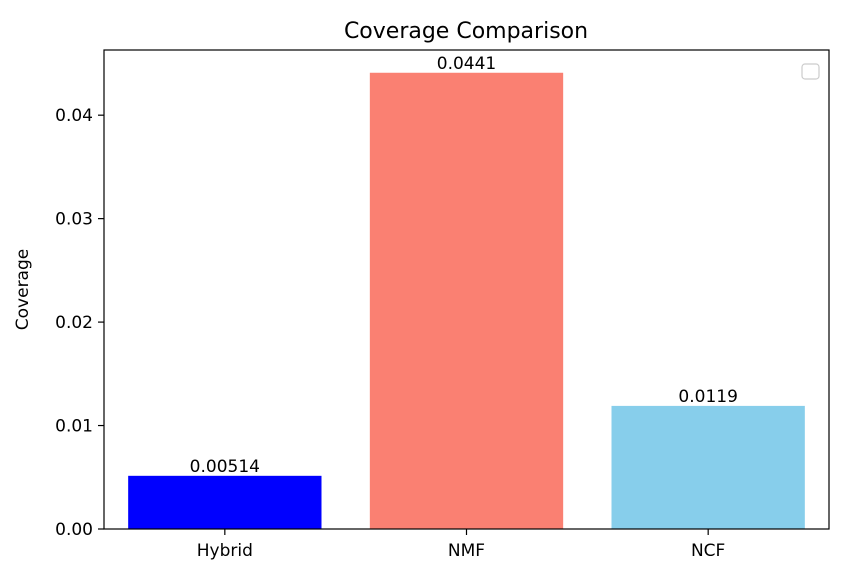  Describe the element at coordinates (74, 323) in the screenshot. I see `y-tick-label-2: 0.02` at that location.